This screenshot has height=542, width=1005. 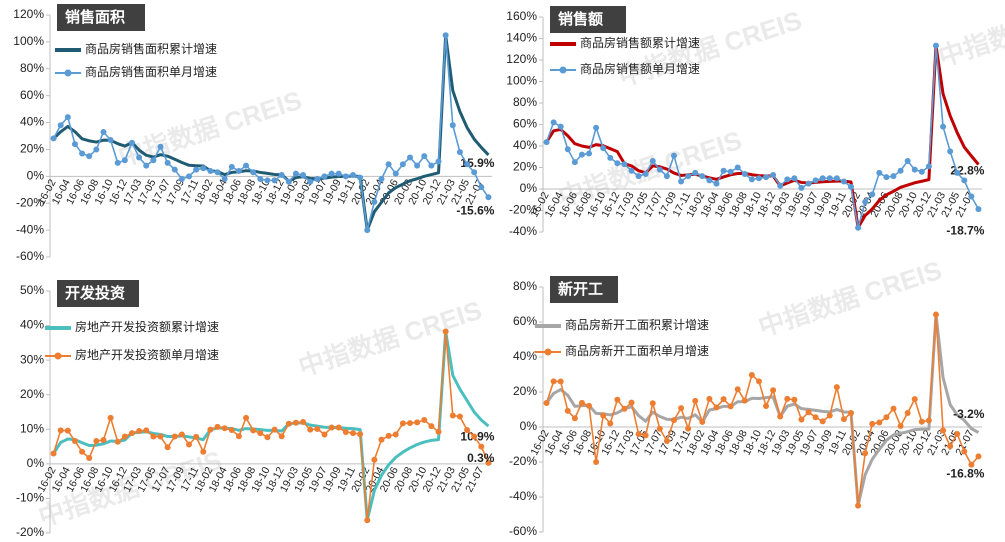 What do you see at coordinates (965, 474) in the screenshot?
I see `value-label: -16.8%` at bounding box center [965, 474].